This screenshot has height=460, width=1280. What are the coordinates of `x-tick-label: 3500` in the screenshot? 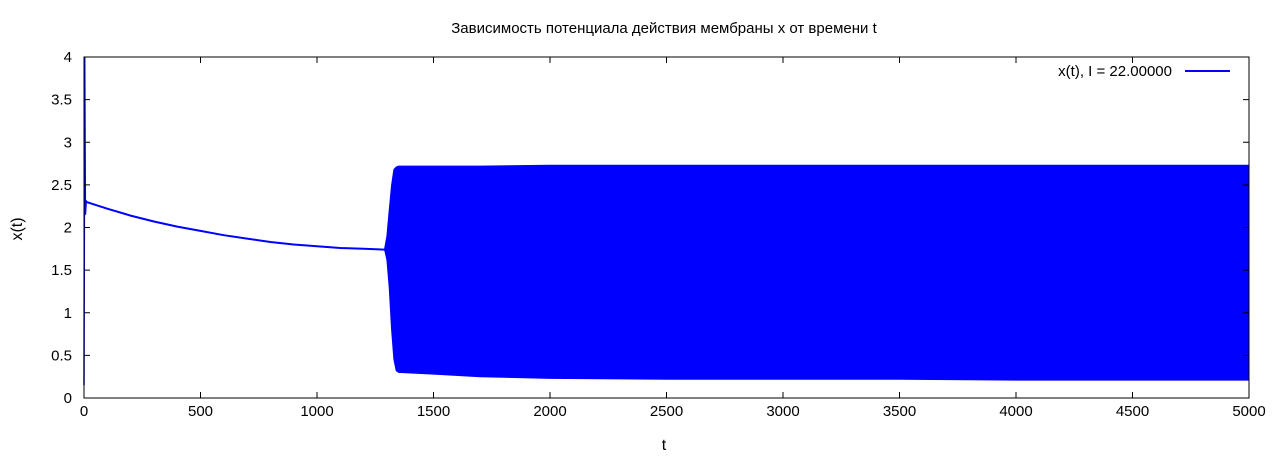 It's located at (899, 411).